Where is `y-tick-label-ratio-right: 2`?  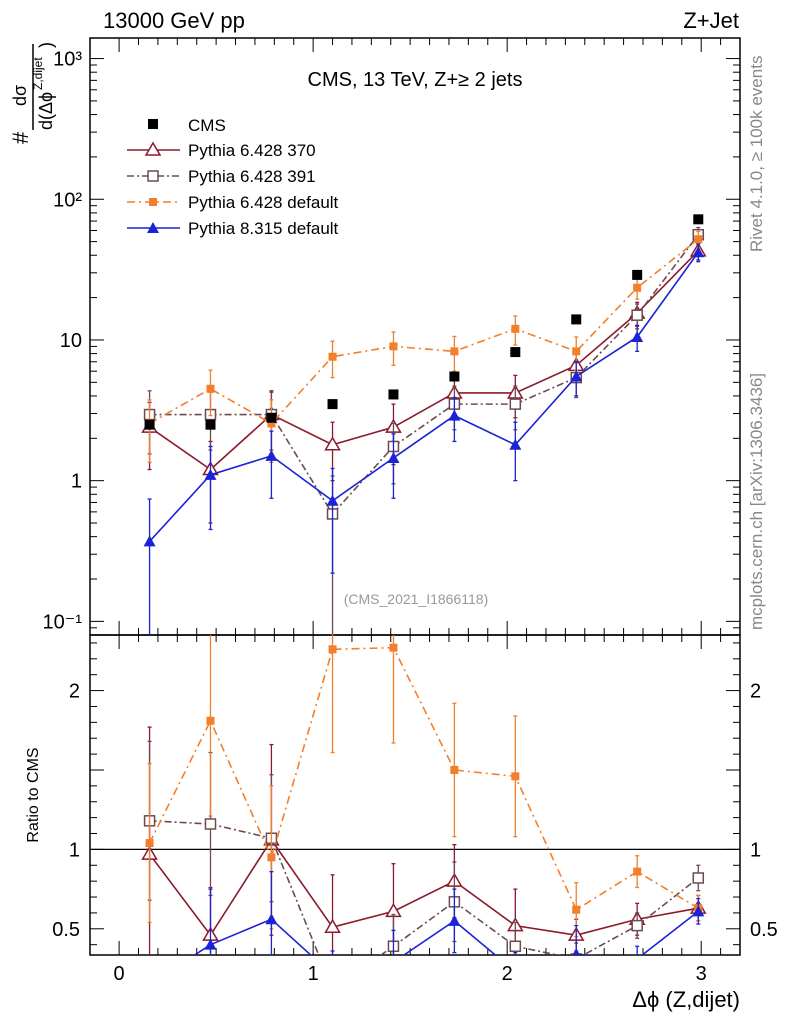 y-tick-label-ratio-right: 2 is located at coordinates (755, 692).